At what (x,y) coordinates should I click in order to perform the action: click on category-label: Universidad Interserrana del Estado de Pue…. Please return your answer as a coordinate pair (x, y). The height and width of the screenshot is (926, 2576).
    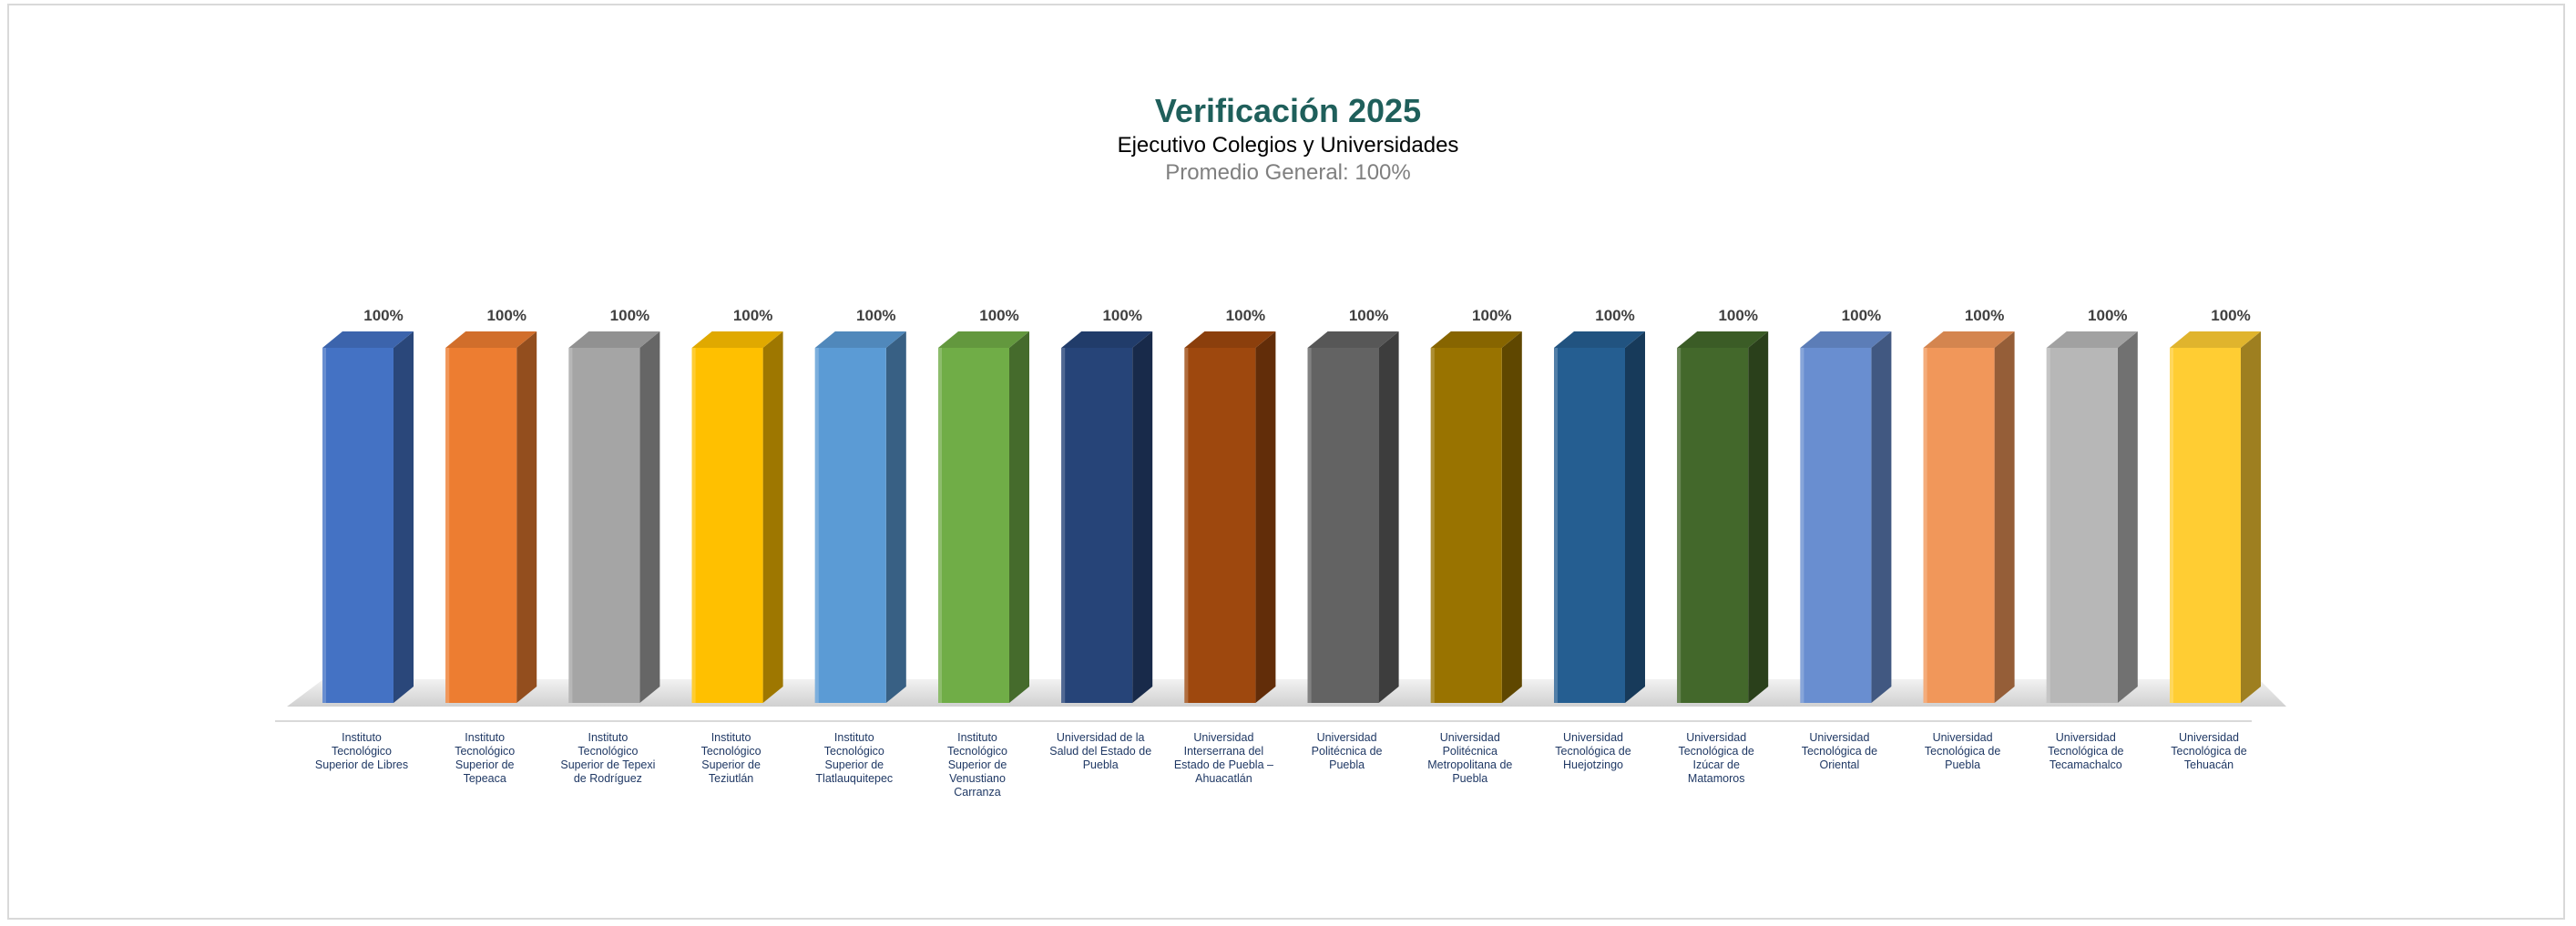
    Looking at the image, I should click on (1223, 758).